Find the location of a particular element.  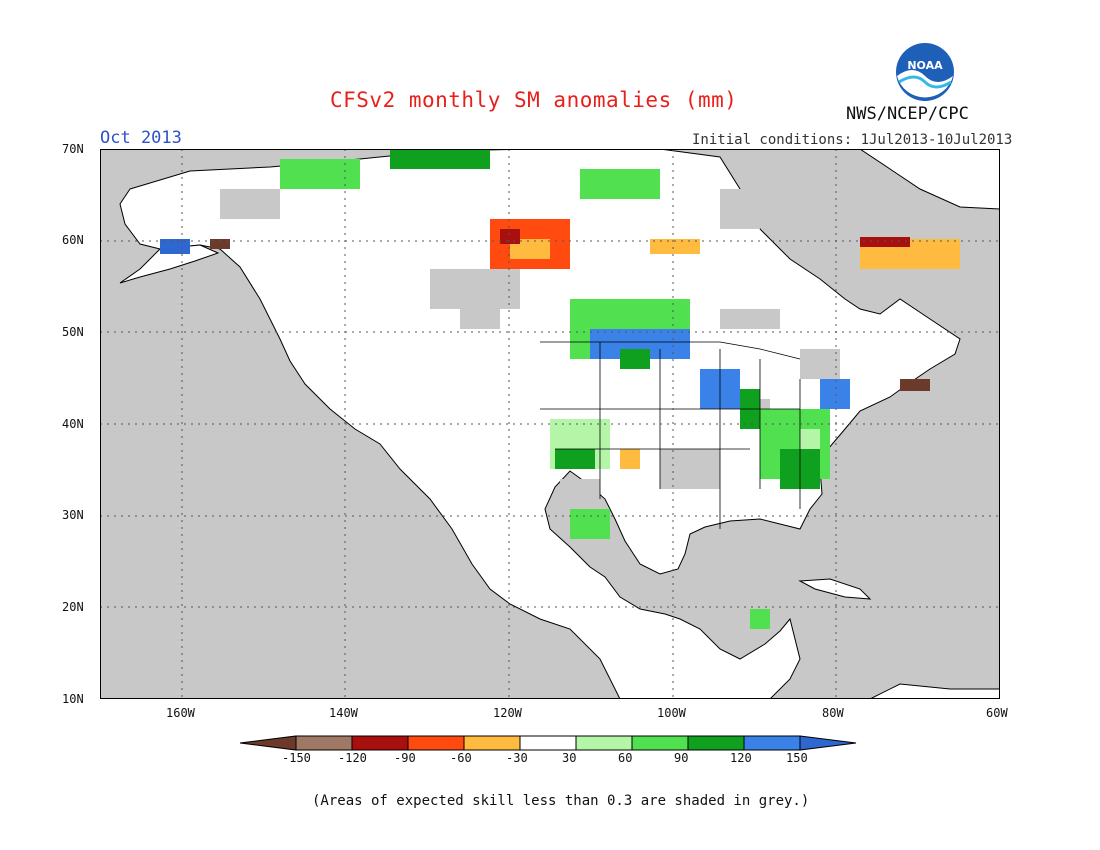

color-legend is located at coordinates (548, 743).